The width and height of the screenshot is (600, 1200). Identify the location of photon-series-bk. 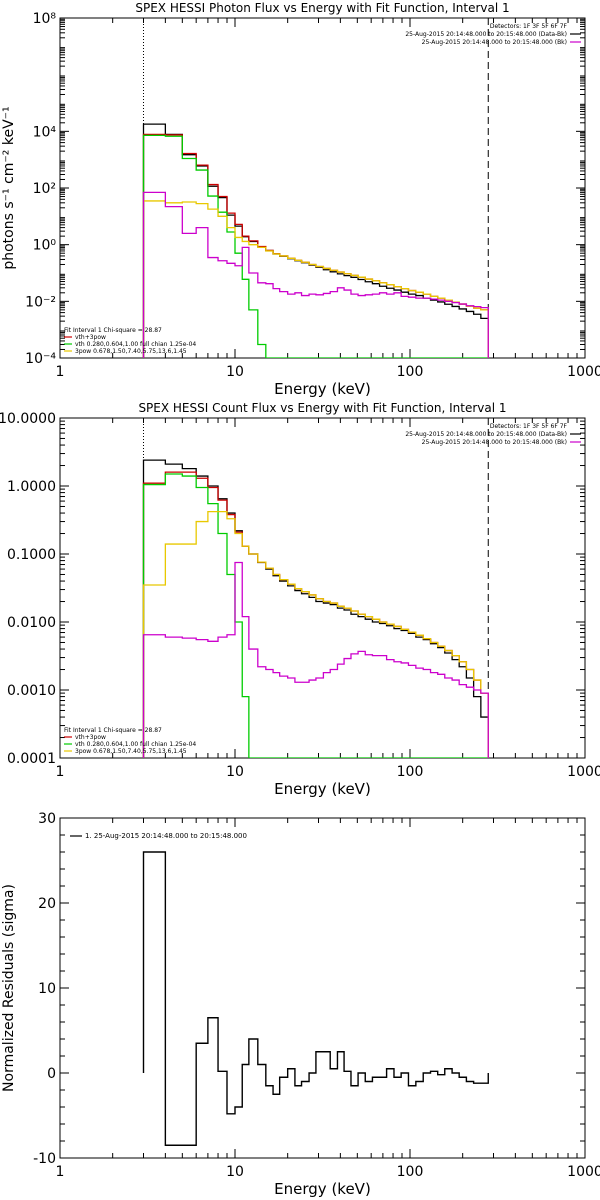
(315, 274).